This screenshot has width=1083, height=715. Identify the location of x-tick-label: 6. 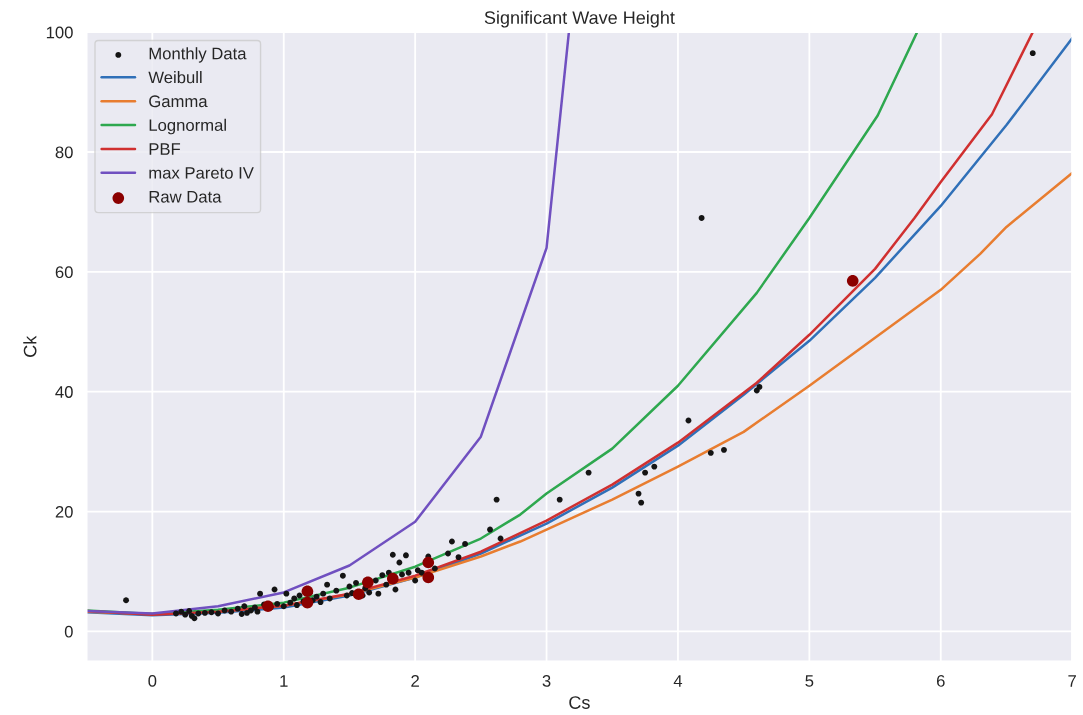
(940, 681).